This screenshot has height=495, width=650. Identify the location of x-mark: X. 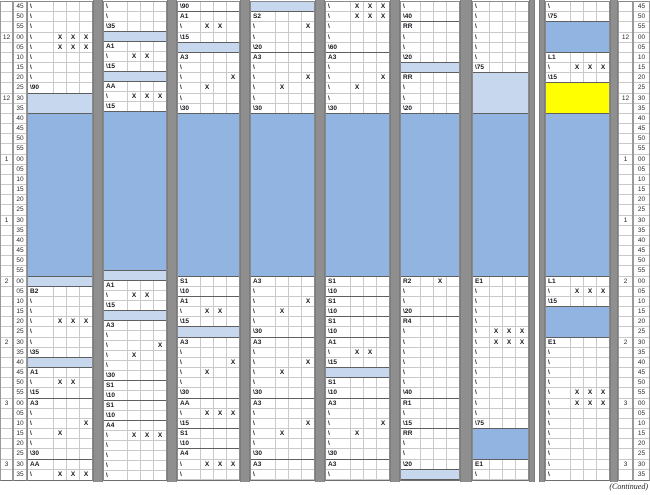
(307, 362).